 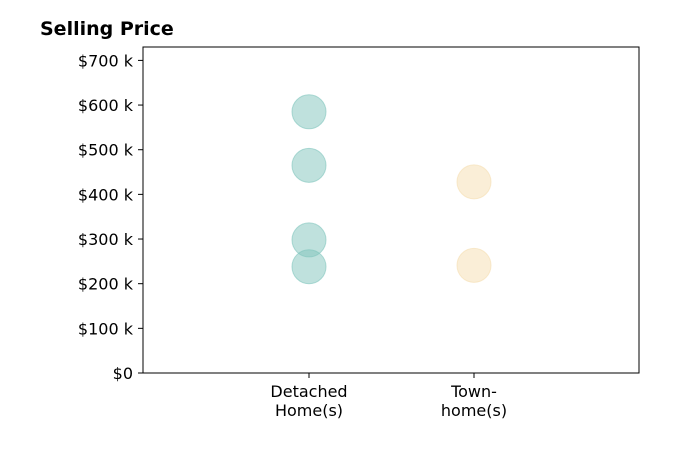 I want to click on x-tick-label-line: Detached, so click(x=308, y=391).